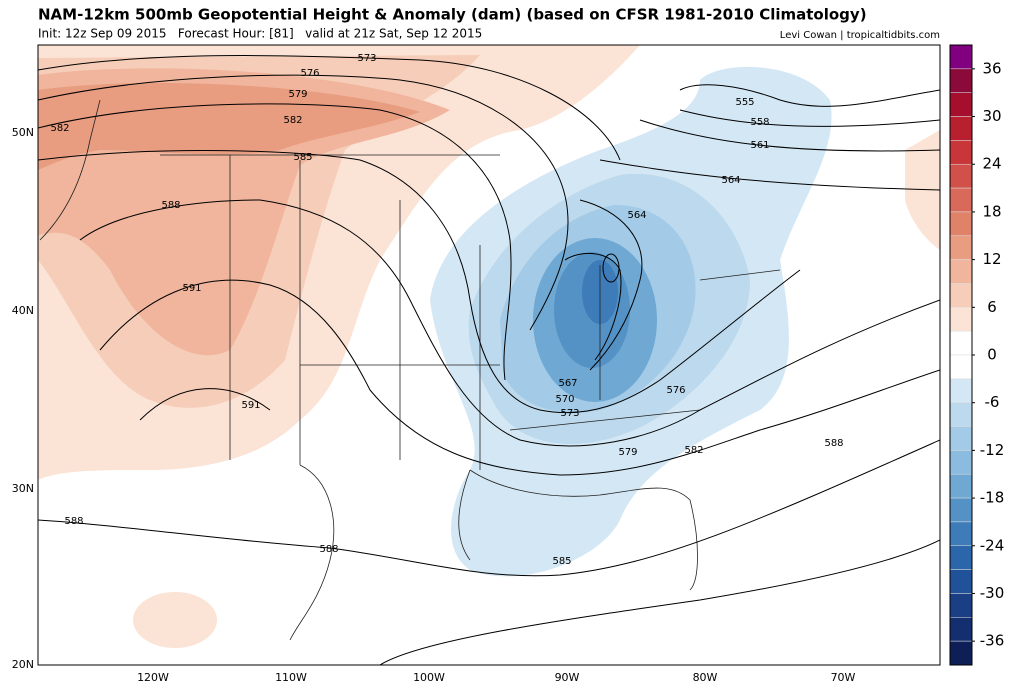 The width and height of the screenshot is (1024, 696). Describe the element at coordinates (992, 402) in the screenshot. I see `colorbar-label: -6` at that location.